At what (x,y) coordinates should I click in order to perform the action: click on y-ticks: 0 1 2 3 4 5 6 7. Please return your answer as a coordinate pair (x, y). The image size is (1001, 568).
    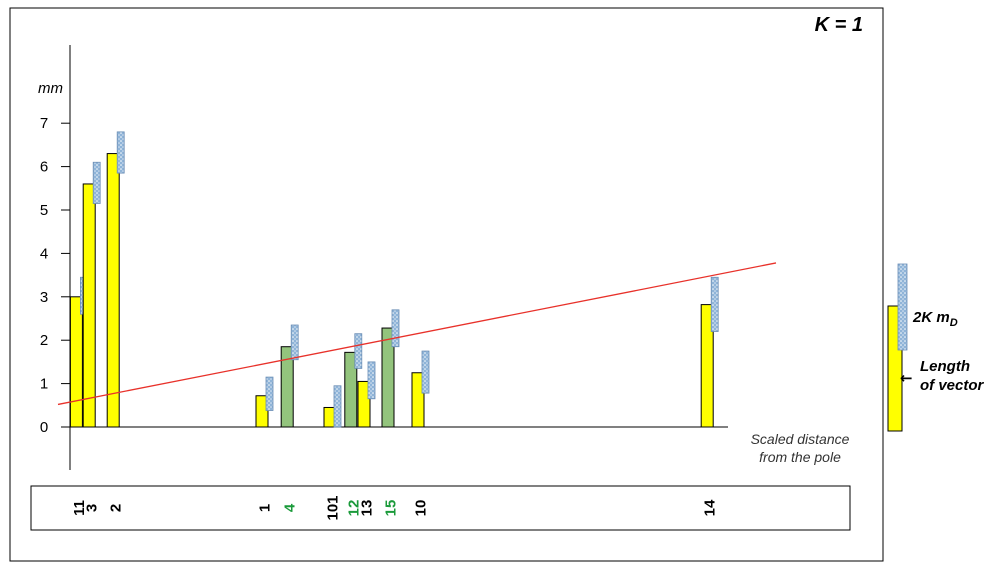
    Looking at the image, I should click on (55, 275).